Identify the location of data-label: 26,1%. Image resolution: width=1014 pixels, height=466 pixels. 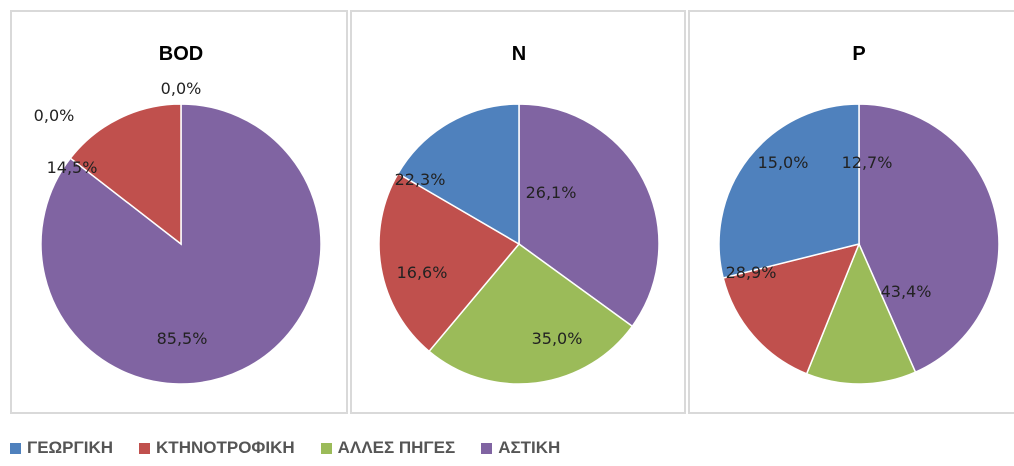
(551, 192).